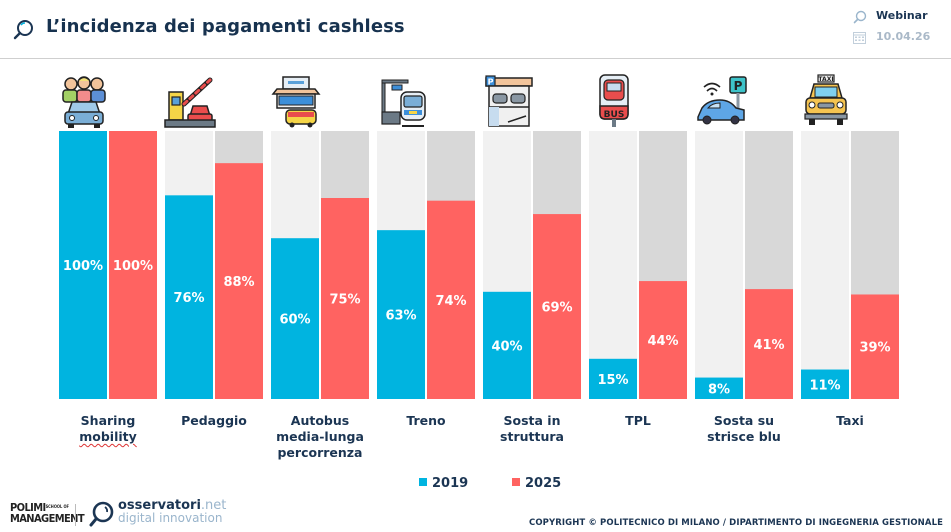  I want to click on polimi-logo: POLIMISCHOOL OF MANAGEMENT, so click(47, 513).